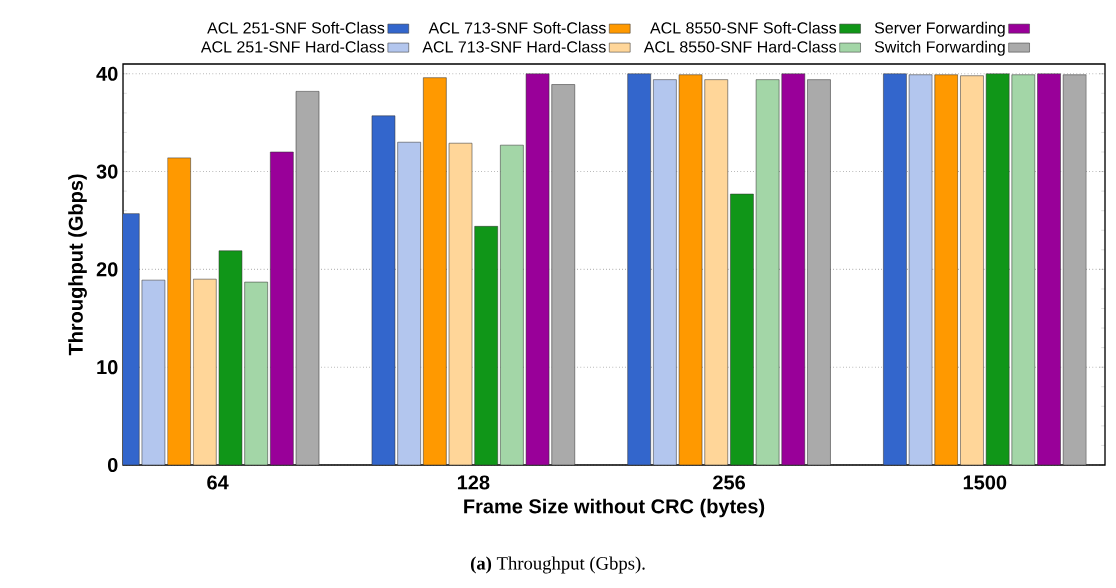 The width and height of the screenshot is (1116, 588). What do you see at coordinates (743, 27) in the screenshot?
I see `legend-label: ACL 8550-SNF Soft-Class` at bounding box center [743, 27].